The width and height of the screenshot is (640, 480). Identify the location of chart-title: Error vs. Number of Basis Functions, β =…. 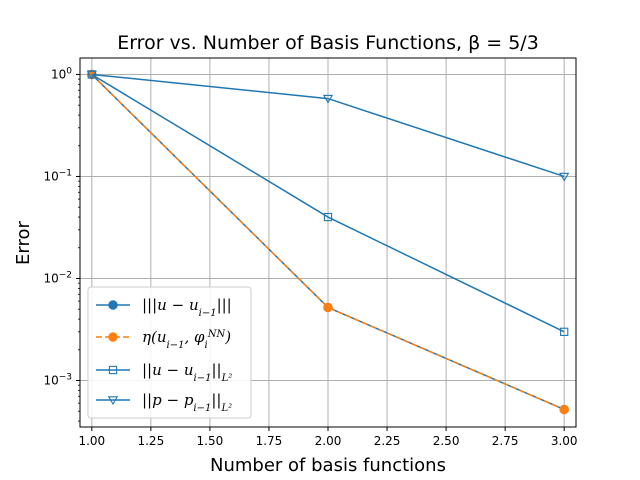
(328, 43).